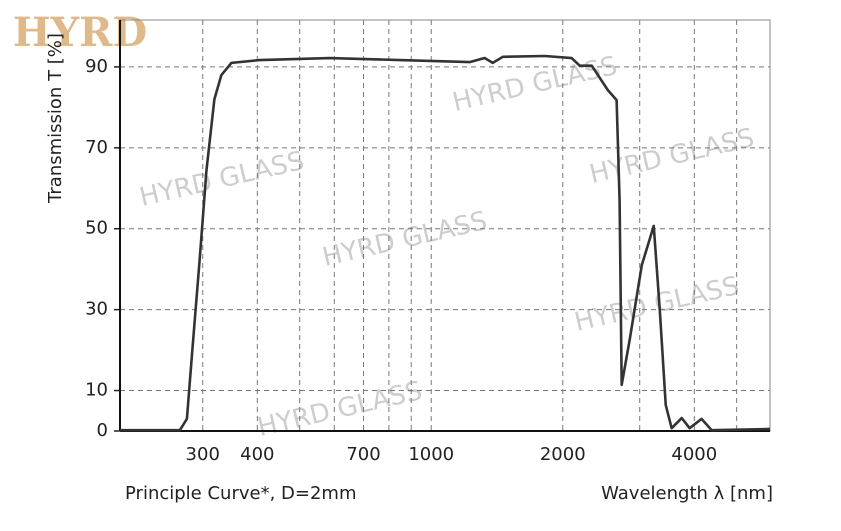 This screenshot has width=841, height=531. What do you see at coordinates (363, 454) in the screenshot?
I see `x-tick-label: 700` at bounding box center [363, 454].